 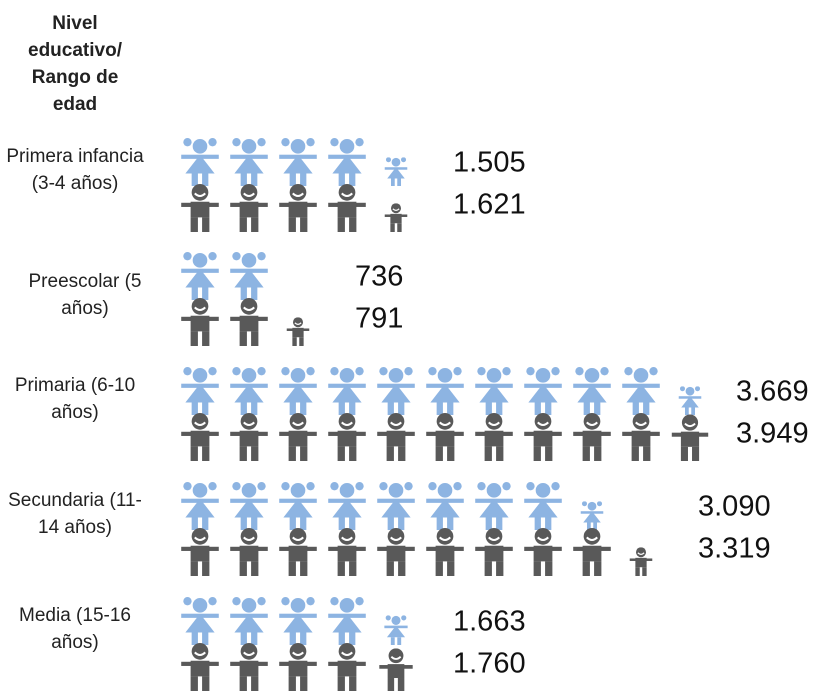 I want to click on value-label: 1.663, so click(x=489, y=622).